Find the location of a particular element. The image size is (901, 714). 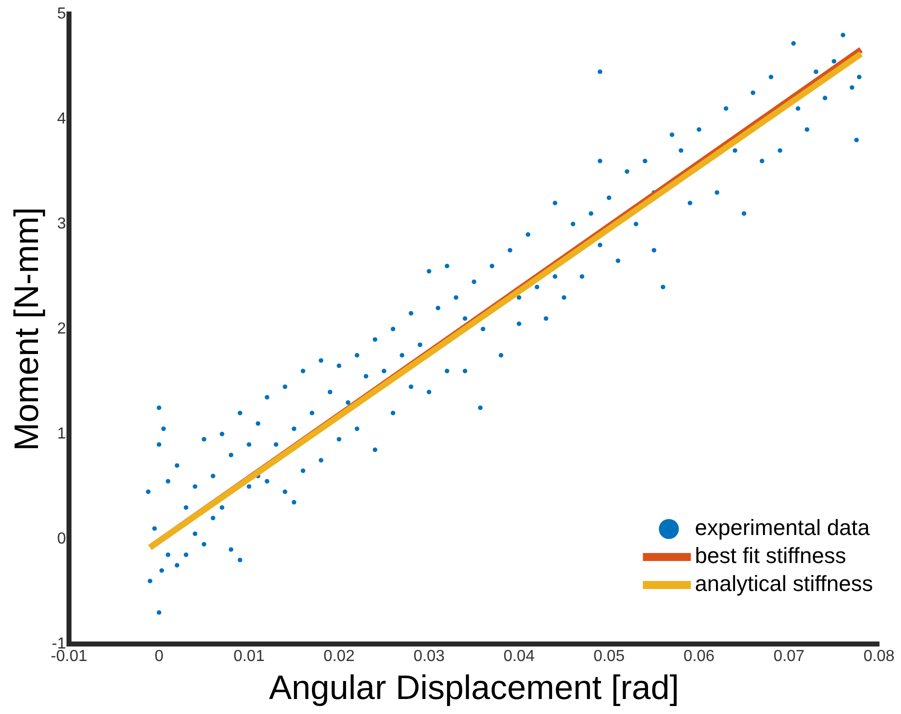

x-tick-label: 0.07 is located at coordinates (789, 657).